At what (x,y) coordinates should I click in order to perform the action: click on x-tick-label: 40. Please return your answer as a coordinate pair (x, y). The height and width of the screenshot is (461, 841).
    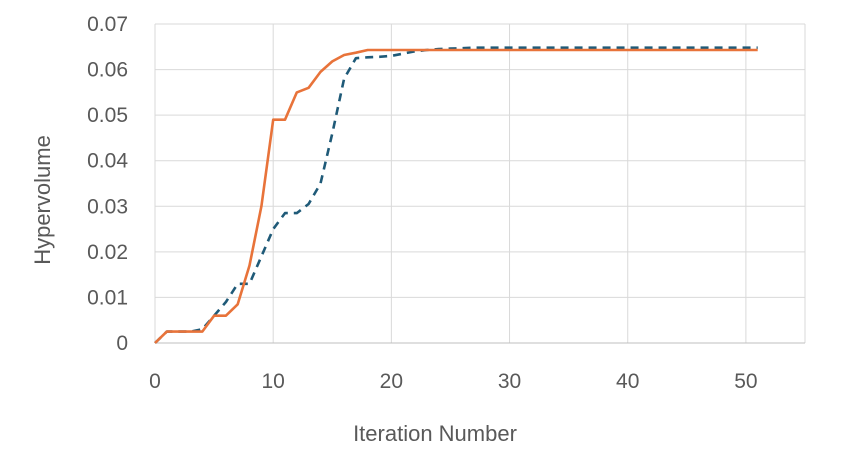
    Looking at the image, I should click on (627, 381).